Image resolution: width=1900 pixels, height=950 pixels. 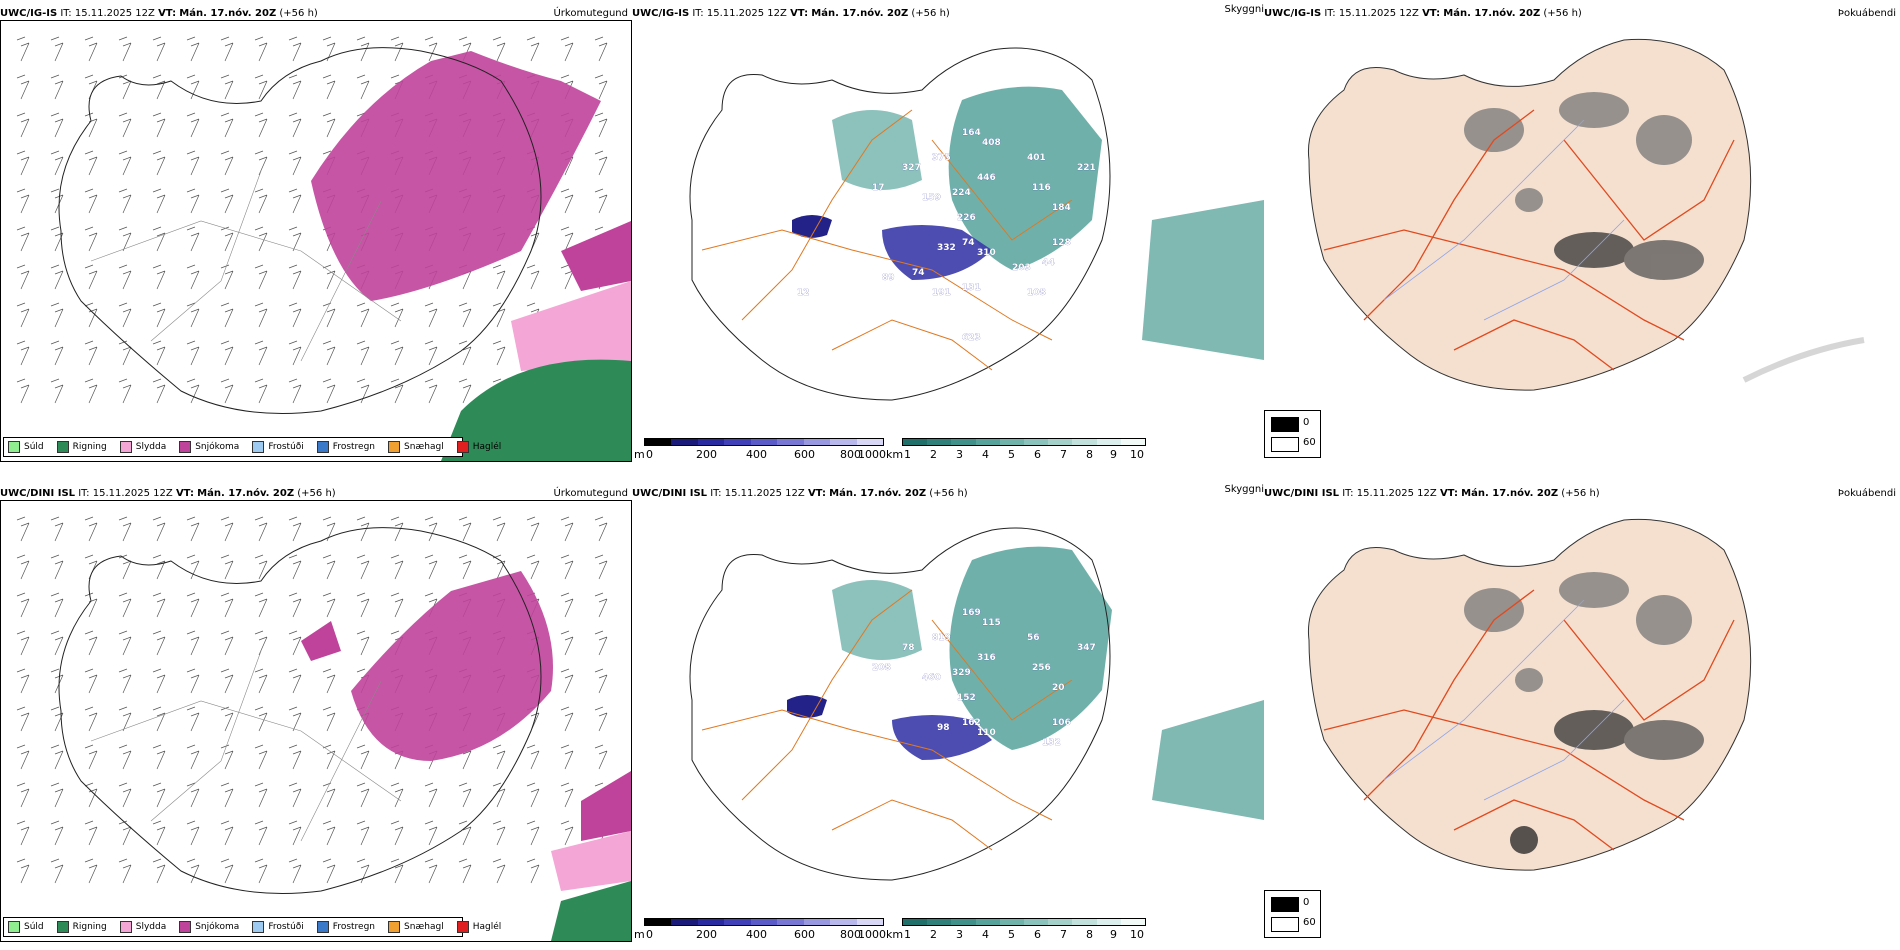 I want to click on cloud-base-label: 128, so click(x=1061, y=243).